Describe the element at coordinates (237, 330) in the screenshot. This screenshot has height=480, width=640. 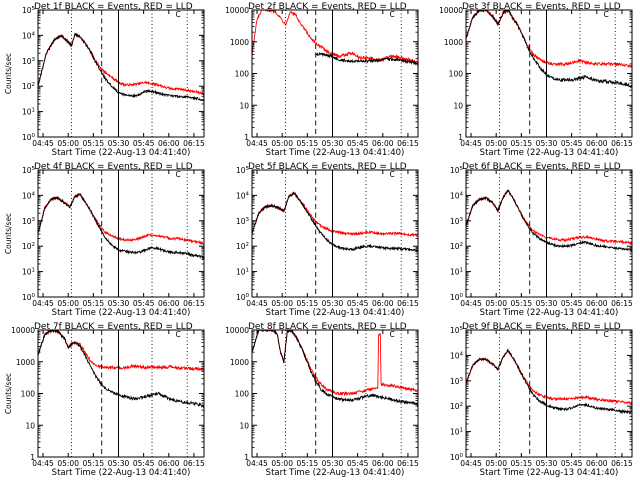
I see `y-tick-label: 10000` at that location.